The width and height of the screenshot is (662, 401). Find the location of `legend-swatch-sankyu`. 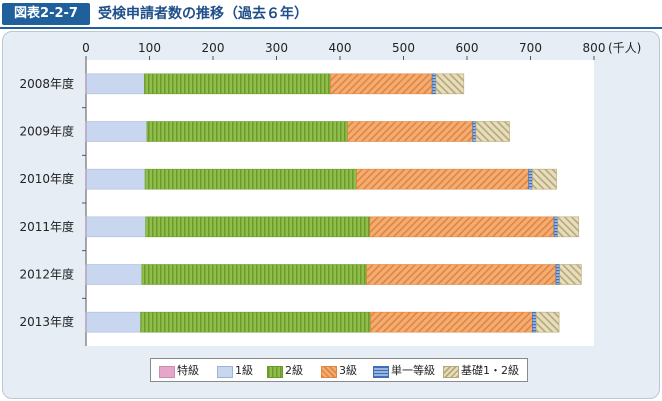

legend-swatch-sankyu is located at coordinates (329, 372).